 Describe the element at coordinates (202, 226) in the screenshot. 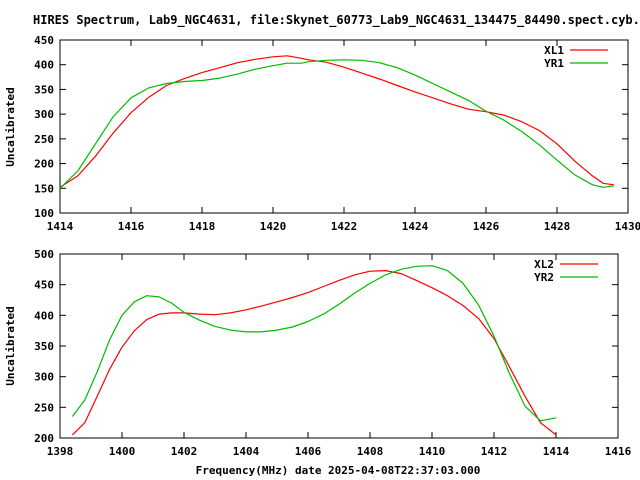

I see `x-tick-label: 1418` at that location.